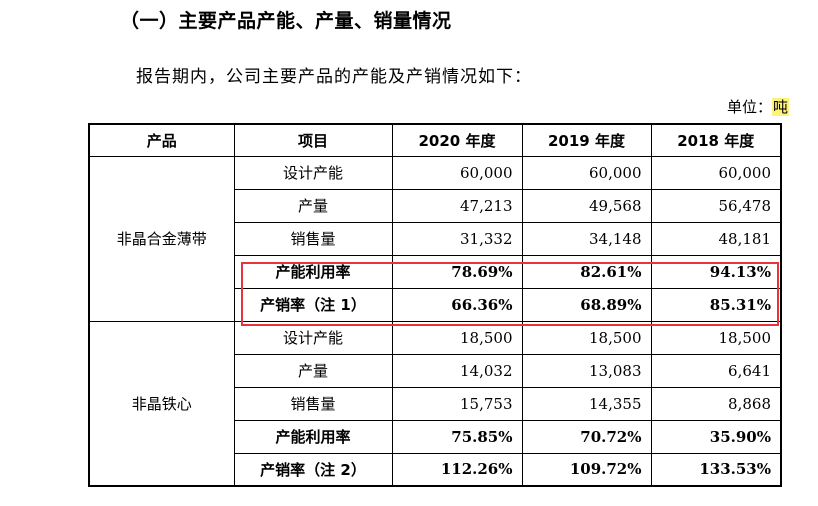 This screenshot has height=506, width=818. What do you see at coordinates (749, 107) in the screenshot?
I see `unit-label: 单位：` at bounding box center [749, 107].